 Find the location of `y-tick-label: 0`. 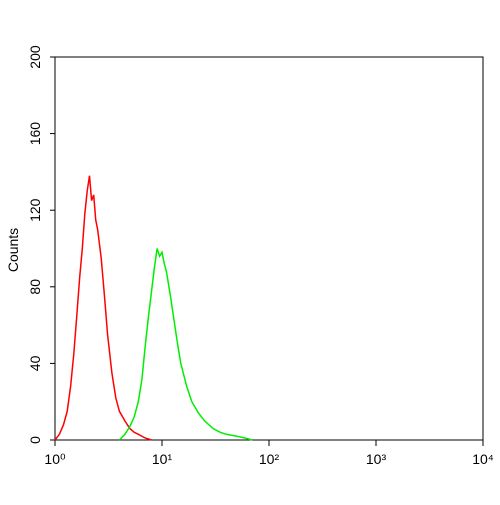

y-tick-label: 0 is located at coordinates (35, 440).